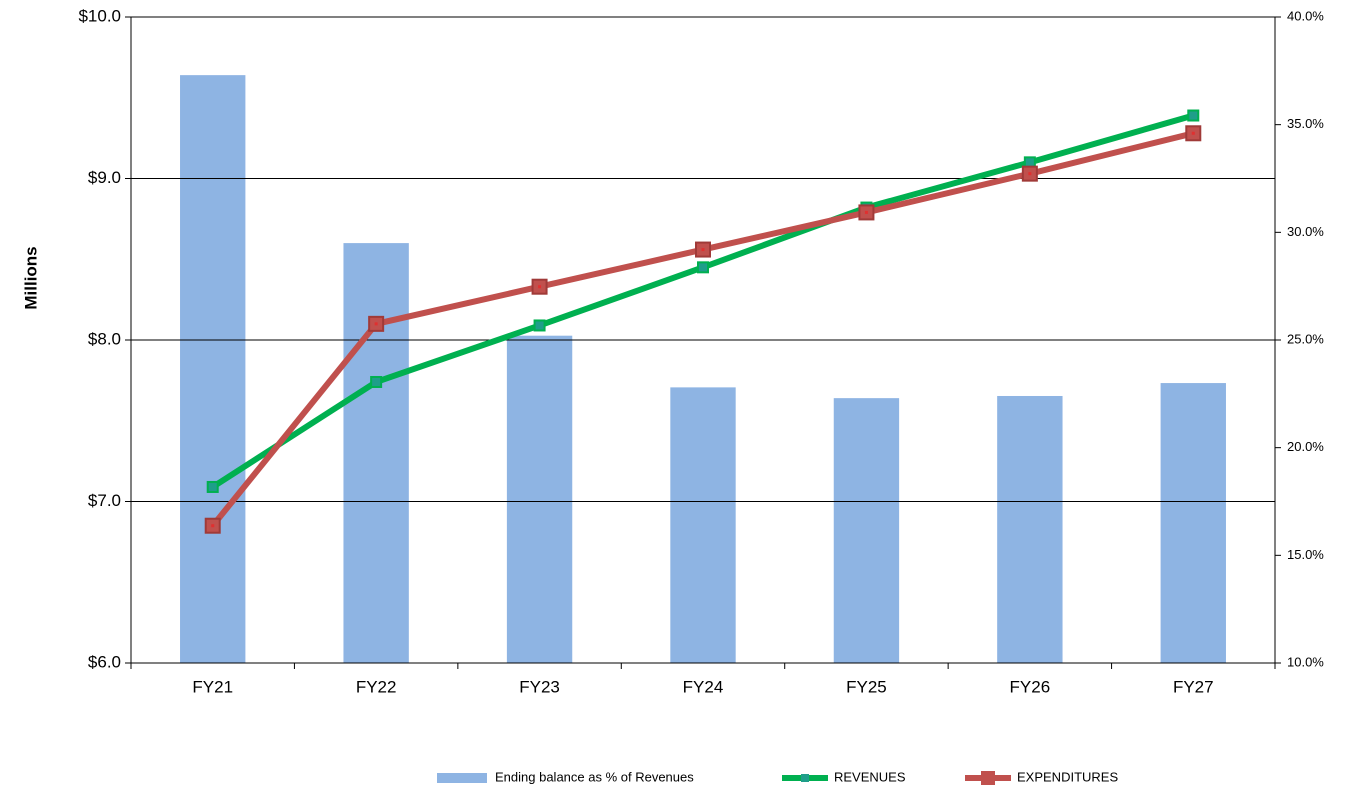 The image size is (1355, 787). Describe the element at coordinates (104, 177) in the screenshot. I see `y-tick-label: $9.0` at that location.